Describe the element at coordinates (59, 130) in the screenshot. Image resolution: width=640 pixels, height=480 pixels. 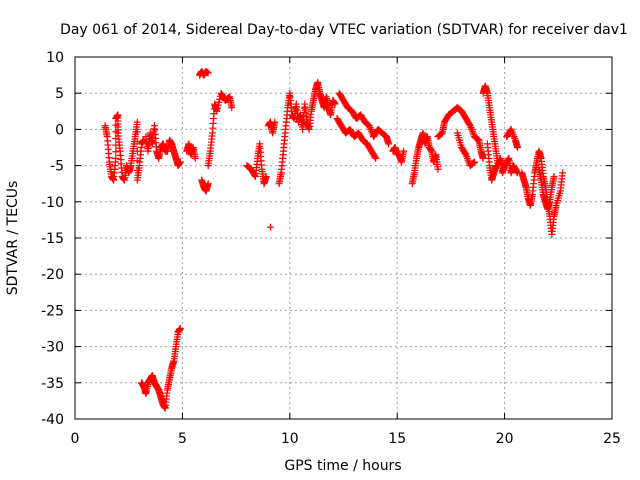
I see `y-tick-label: 0` at that location.